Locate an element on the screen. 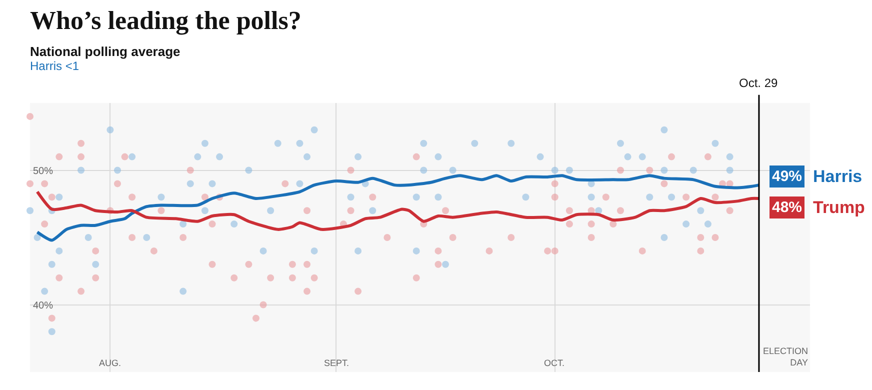 The height and width of the screenshot is (390, 872). ref-line-label: Oct. 29 is located at coordinates (758, 83).